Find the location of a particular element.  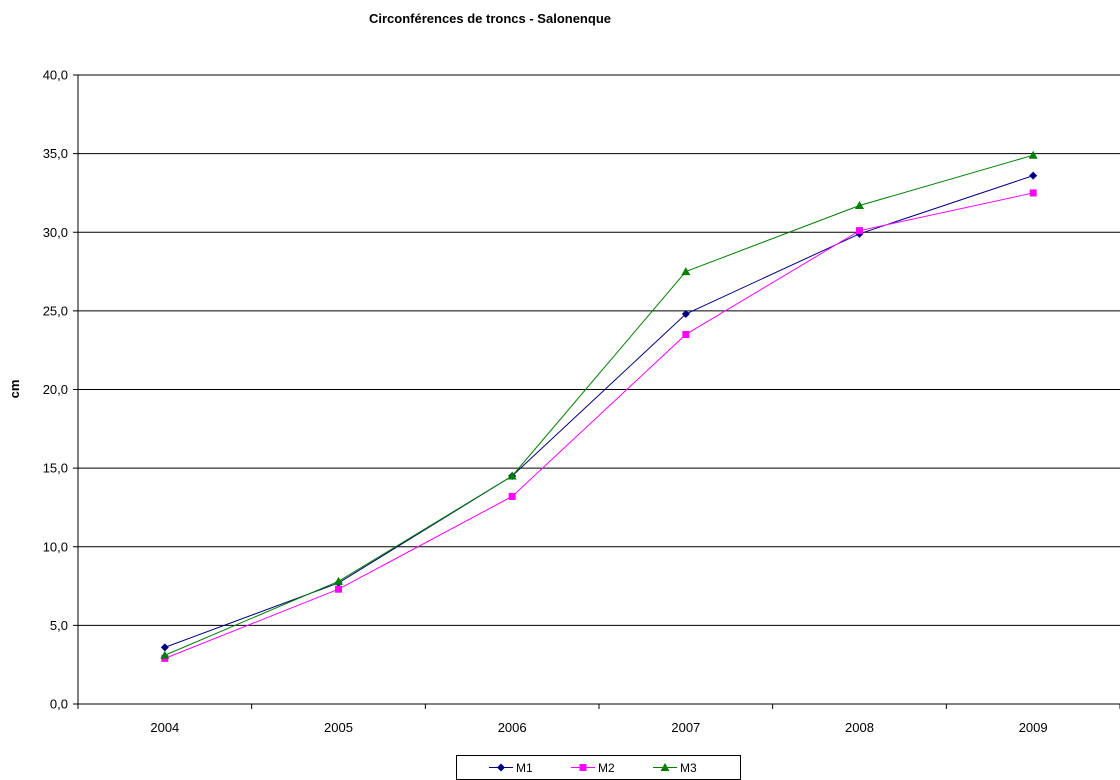

legend-item-m2: M2 is located at coordinates (593, 768).